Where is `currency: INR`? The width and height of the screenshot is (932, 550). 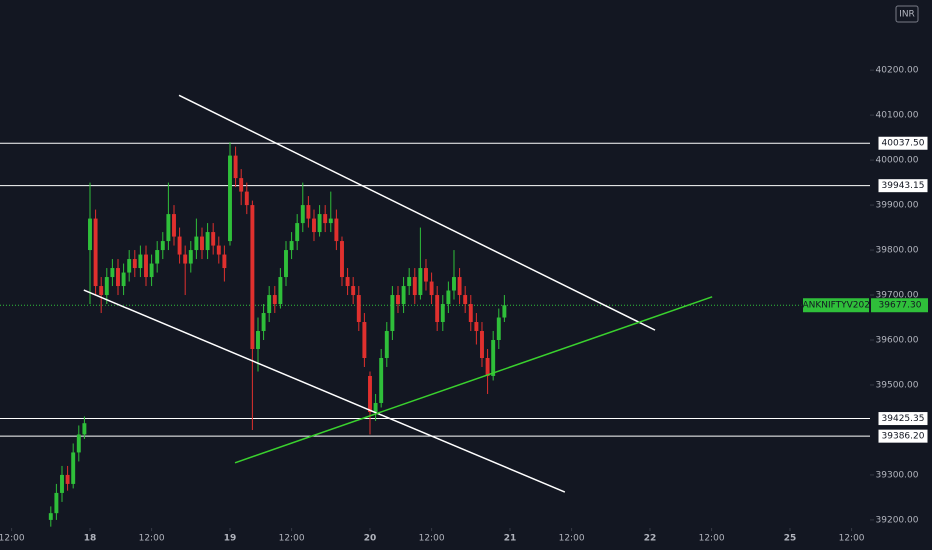
currency: INR is located at coordinates (907, 15).